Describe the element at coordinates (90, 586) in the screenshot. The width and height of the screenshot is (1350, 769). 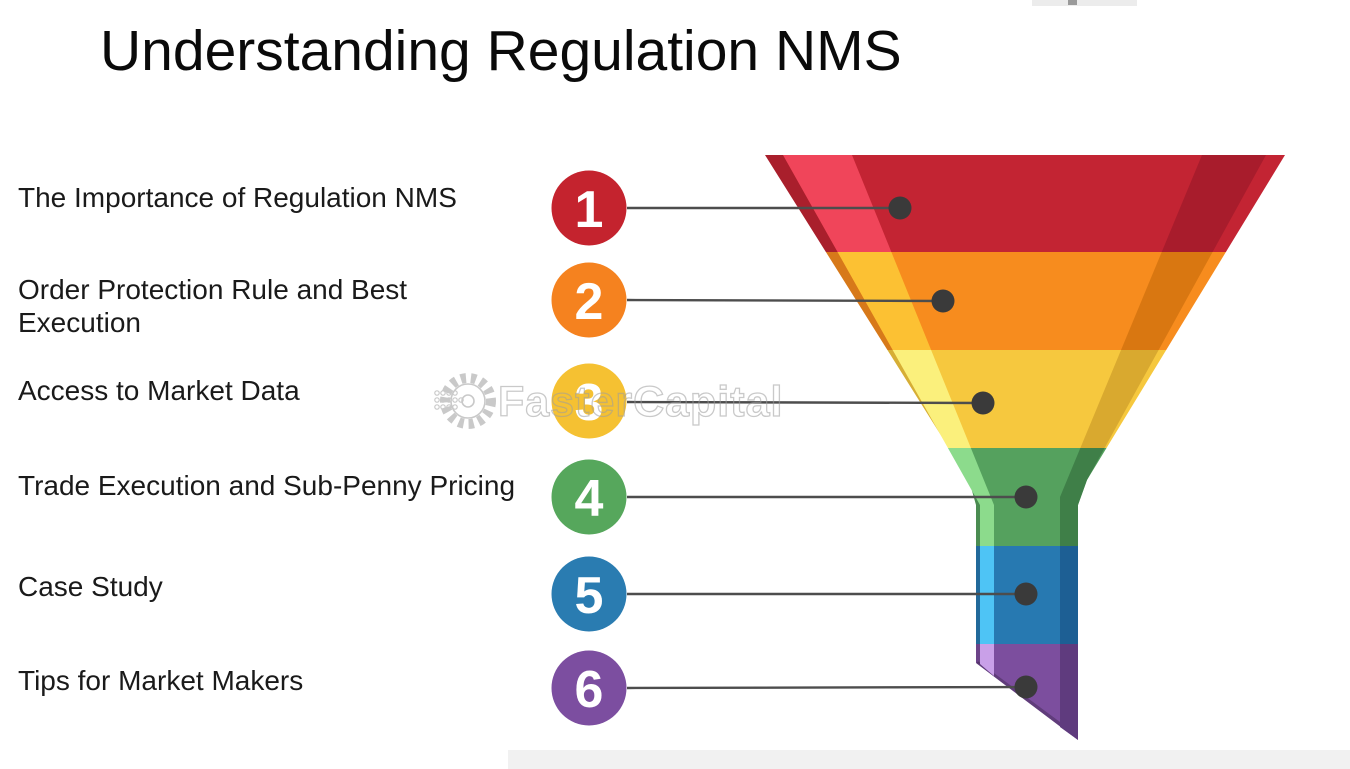
I see `item-label-5: Case Study` at that location.